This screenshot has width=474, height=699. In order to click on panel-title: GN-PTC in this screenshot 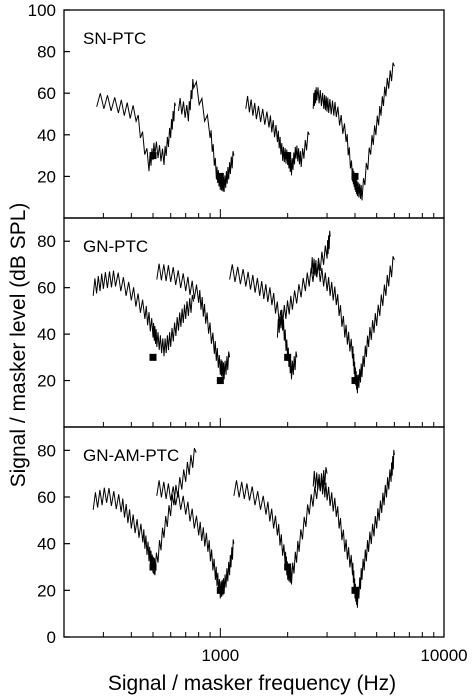, I will do `click(115, 246)`.